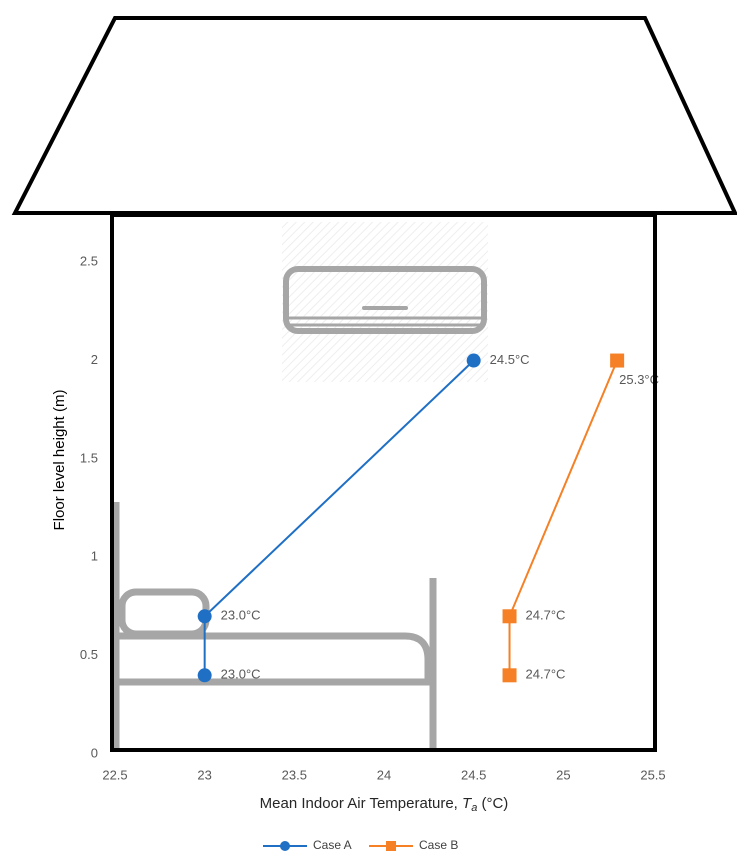 The width and height of the screenshot is (737, 859). I want to click on bed, so click(274, 626).